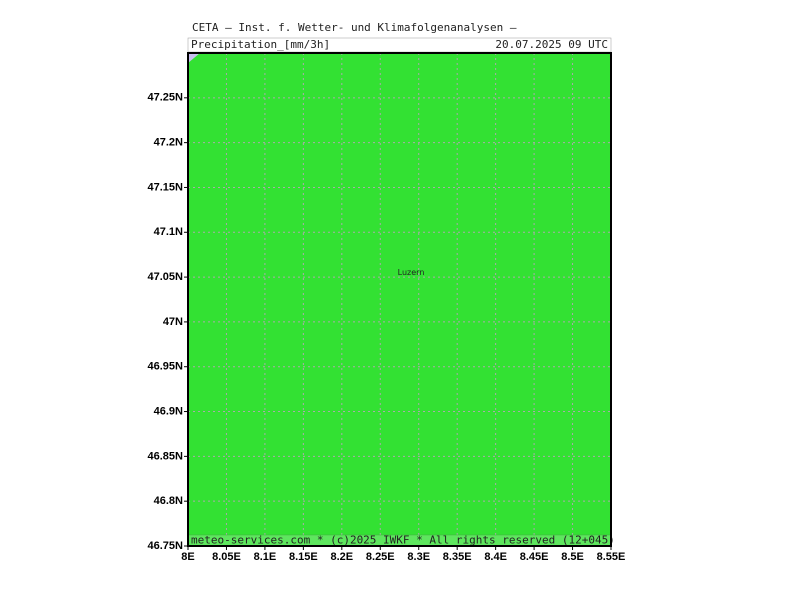  Describe the element at coordinates (495, 557) in the screenshot. I see `lon-tick-label: 8.4E` at that location.